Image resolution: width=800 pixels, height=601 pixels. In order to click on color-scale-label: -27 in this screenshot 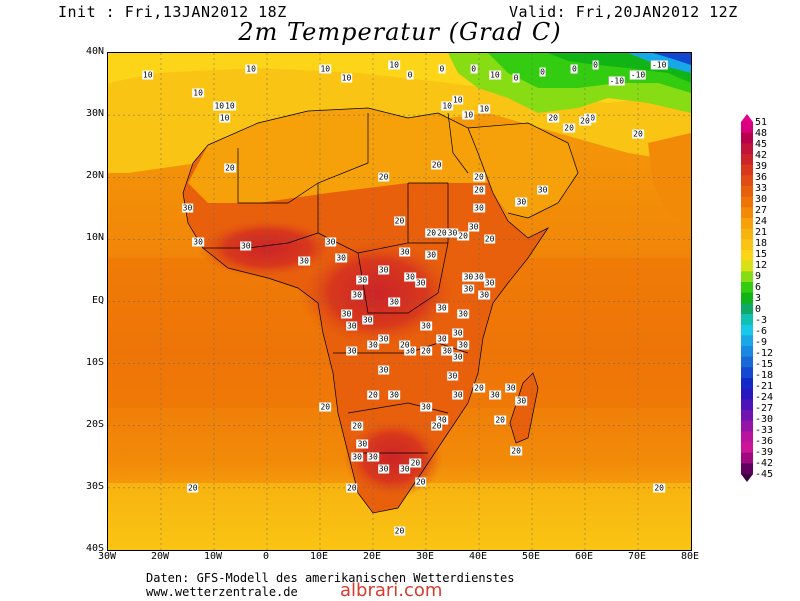, I will do `click(764, 408)`.